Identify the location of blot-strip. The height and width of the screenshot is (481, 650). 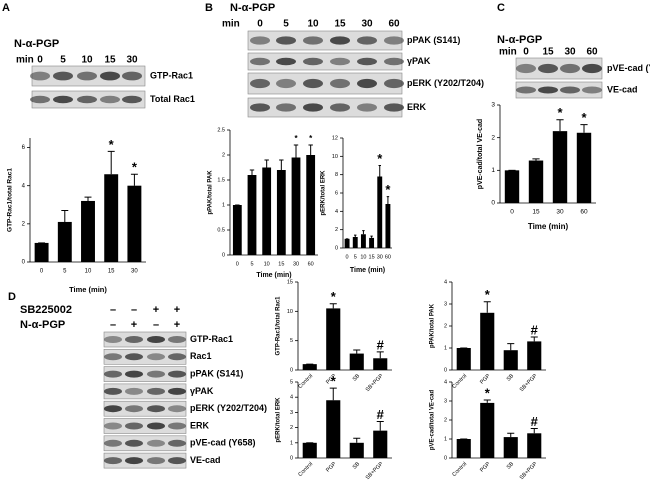
(325, 83).